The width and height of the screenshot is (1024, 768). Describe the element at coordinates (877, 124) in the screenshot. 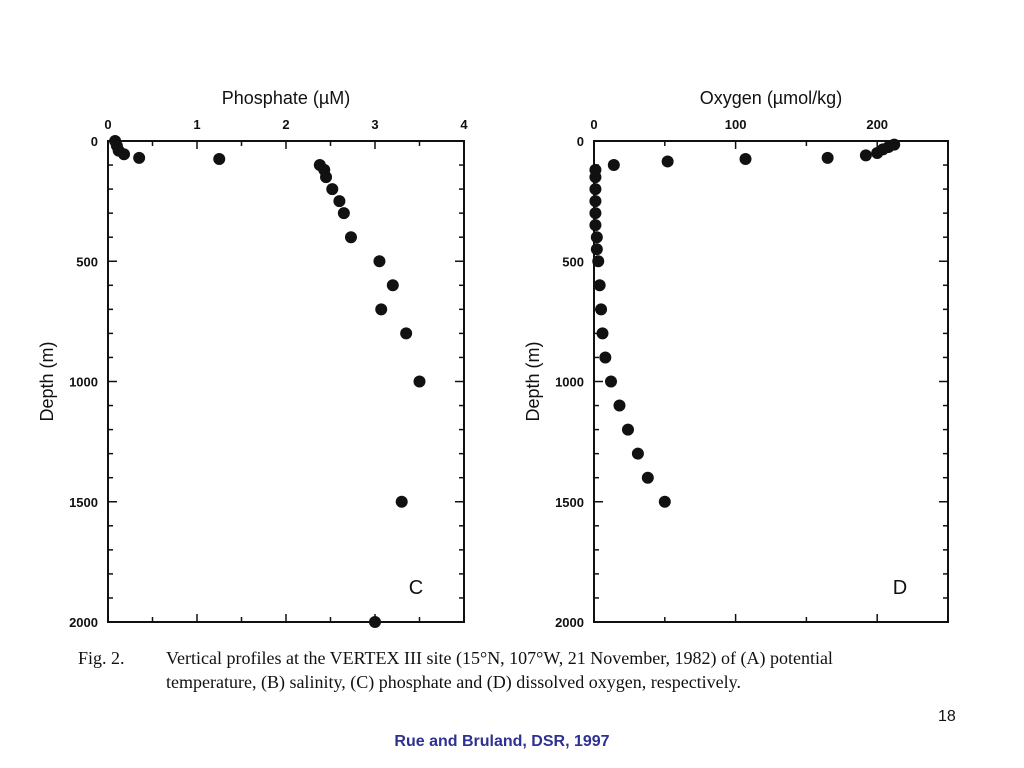

I see `x-tick-label: 200` at that location.